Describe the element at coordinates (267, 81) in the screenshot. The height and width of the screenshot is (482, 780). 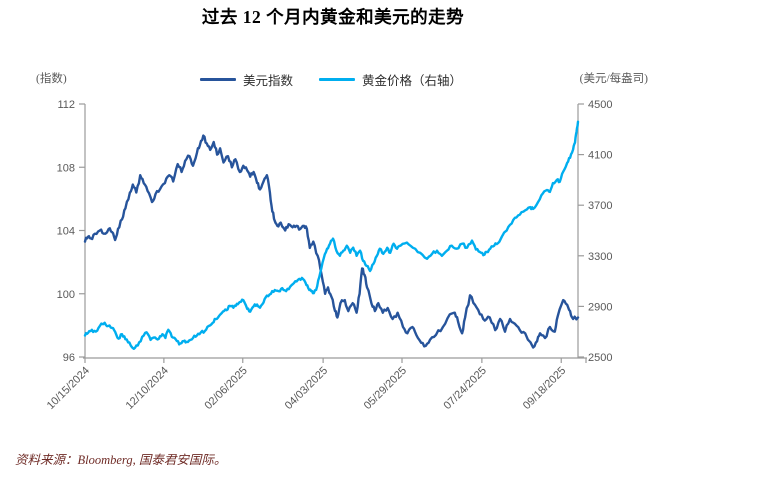
I see `usd-index-legend-label: 美元指数` at that location.